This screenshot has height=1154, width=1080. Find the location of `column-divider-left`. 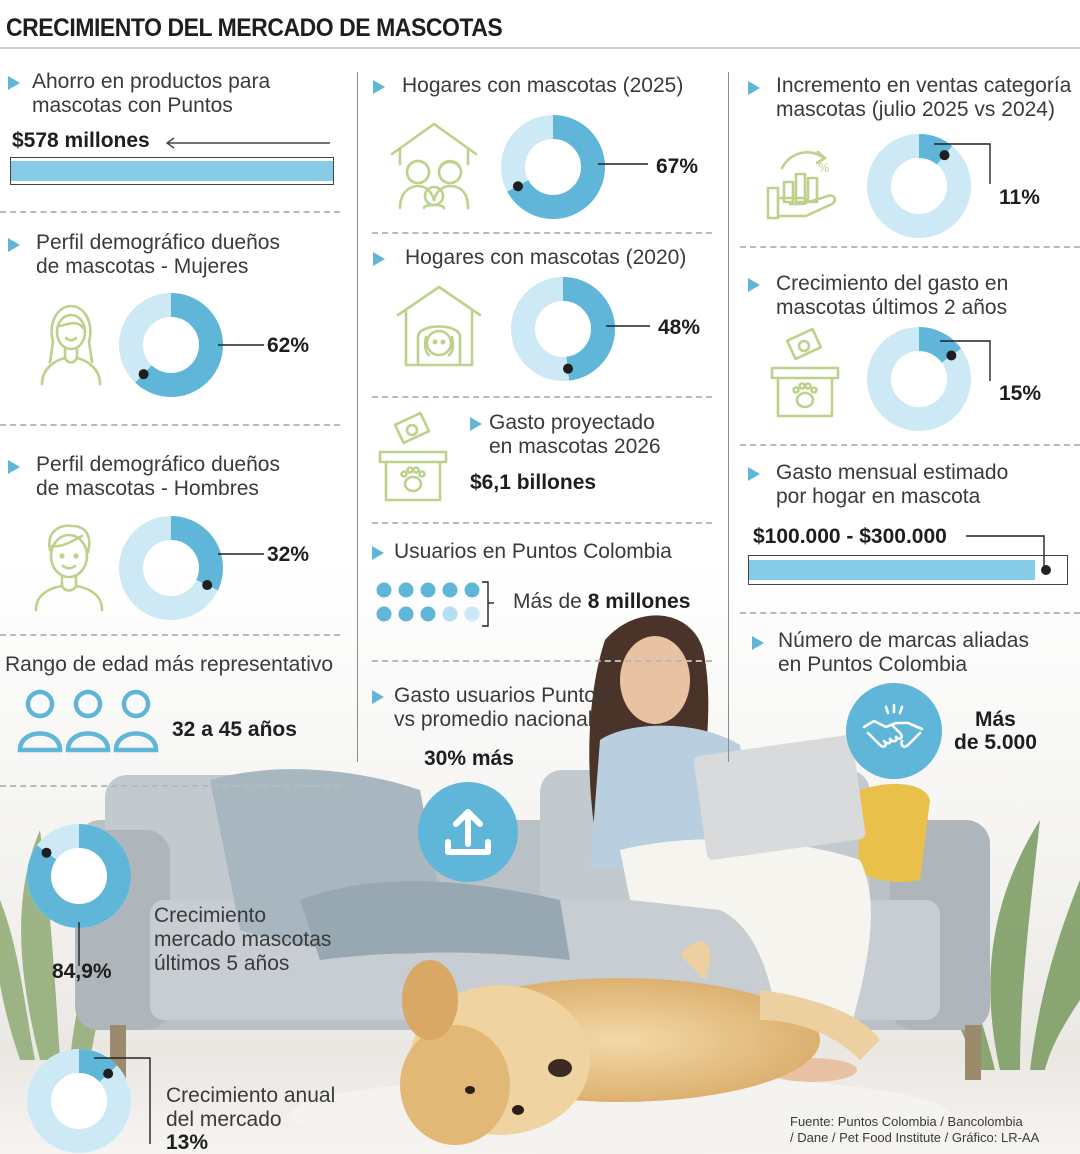

column-divider-left is located at coordinates (357, 417).